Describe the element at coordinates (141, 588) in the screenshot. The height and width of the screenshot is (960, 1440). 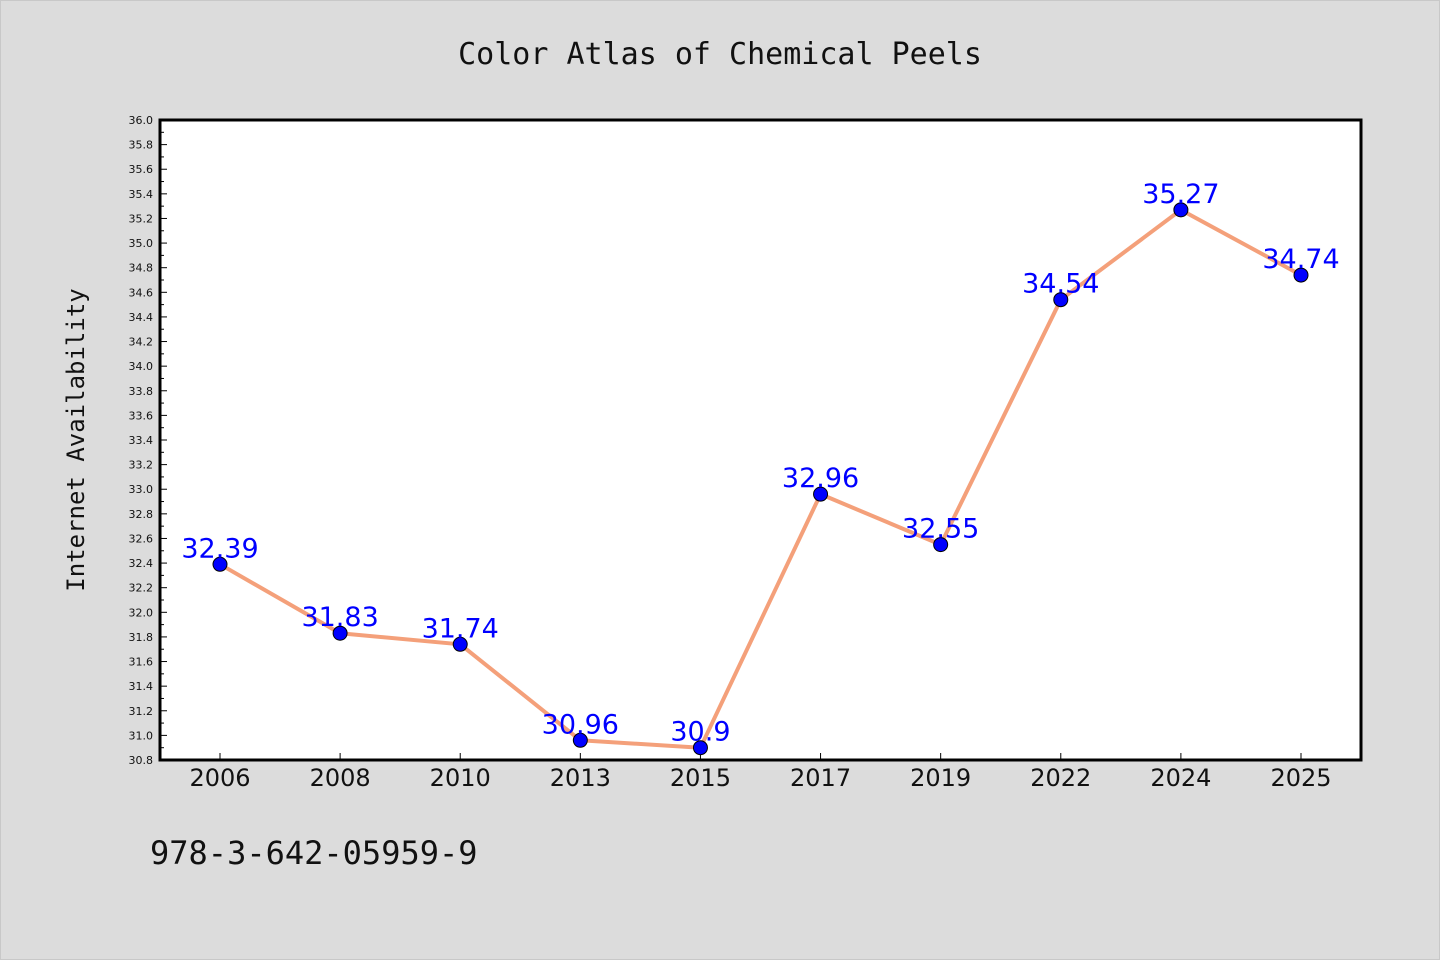
I see `y-tick-label: 32.2` at that location.